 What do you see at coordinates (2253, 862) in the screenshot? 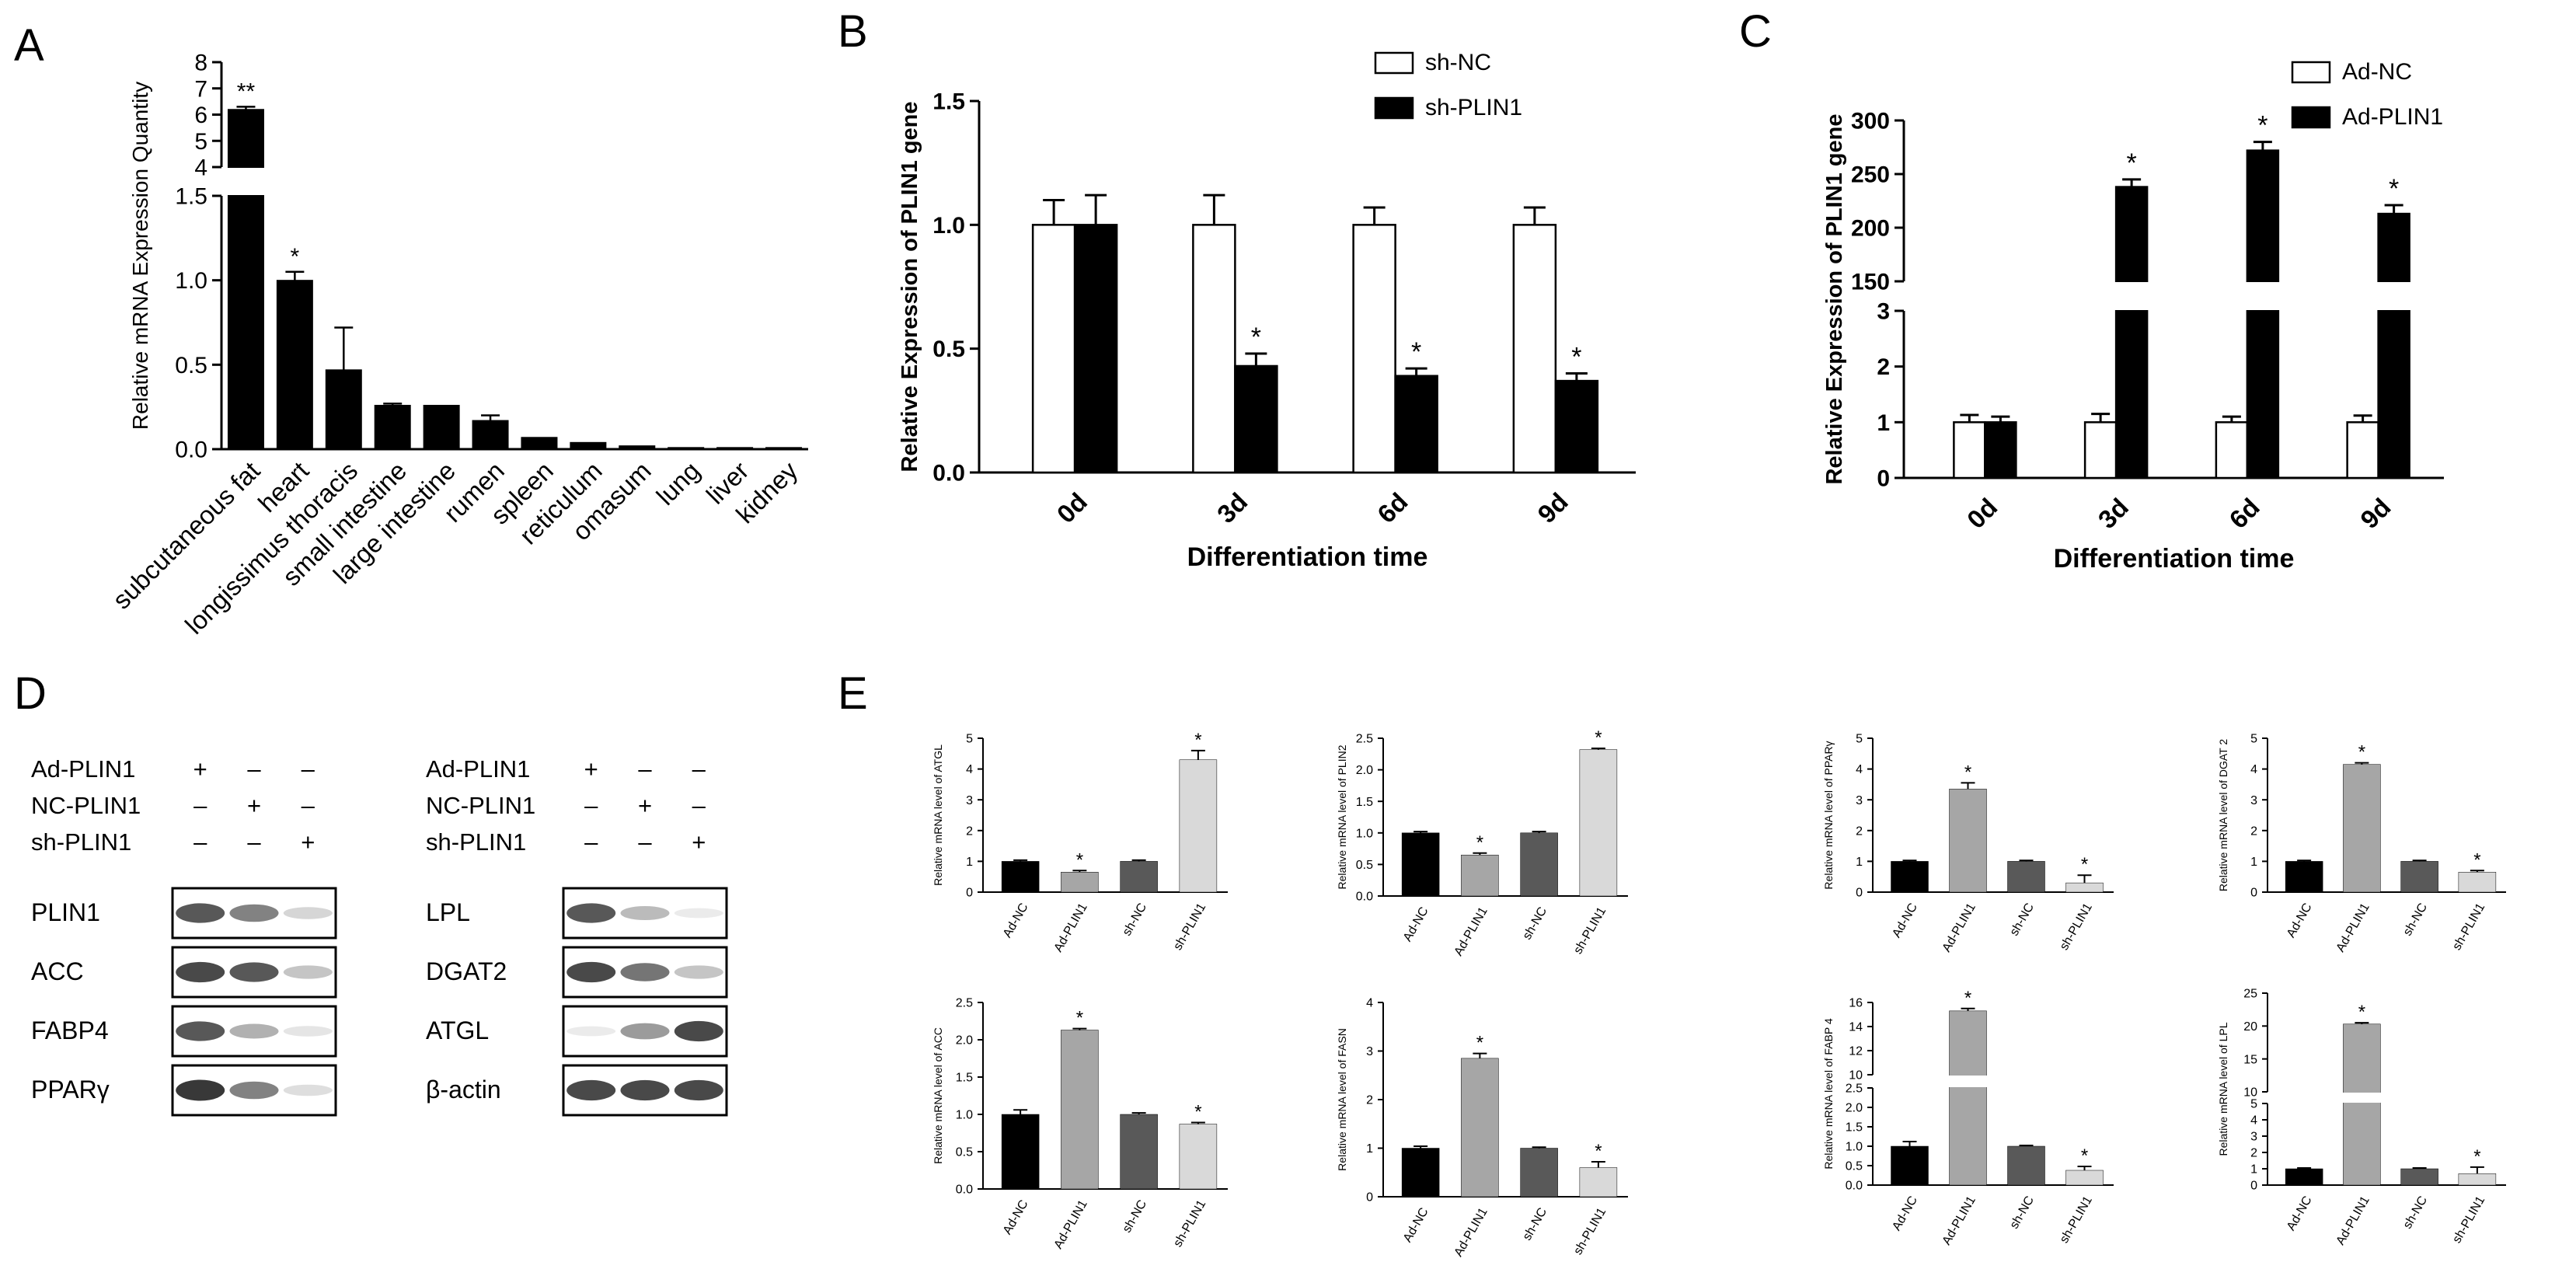
I see `y-tick-label: 1` at bounding box center [2253, 862].